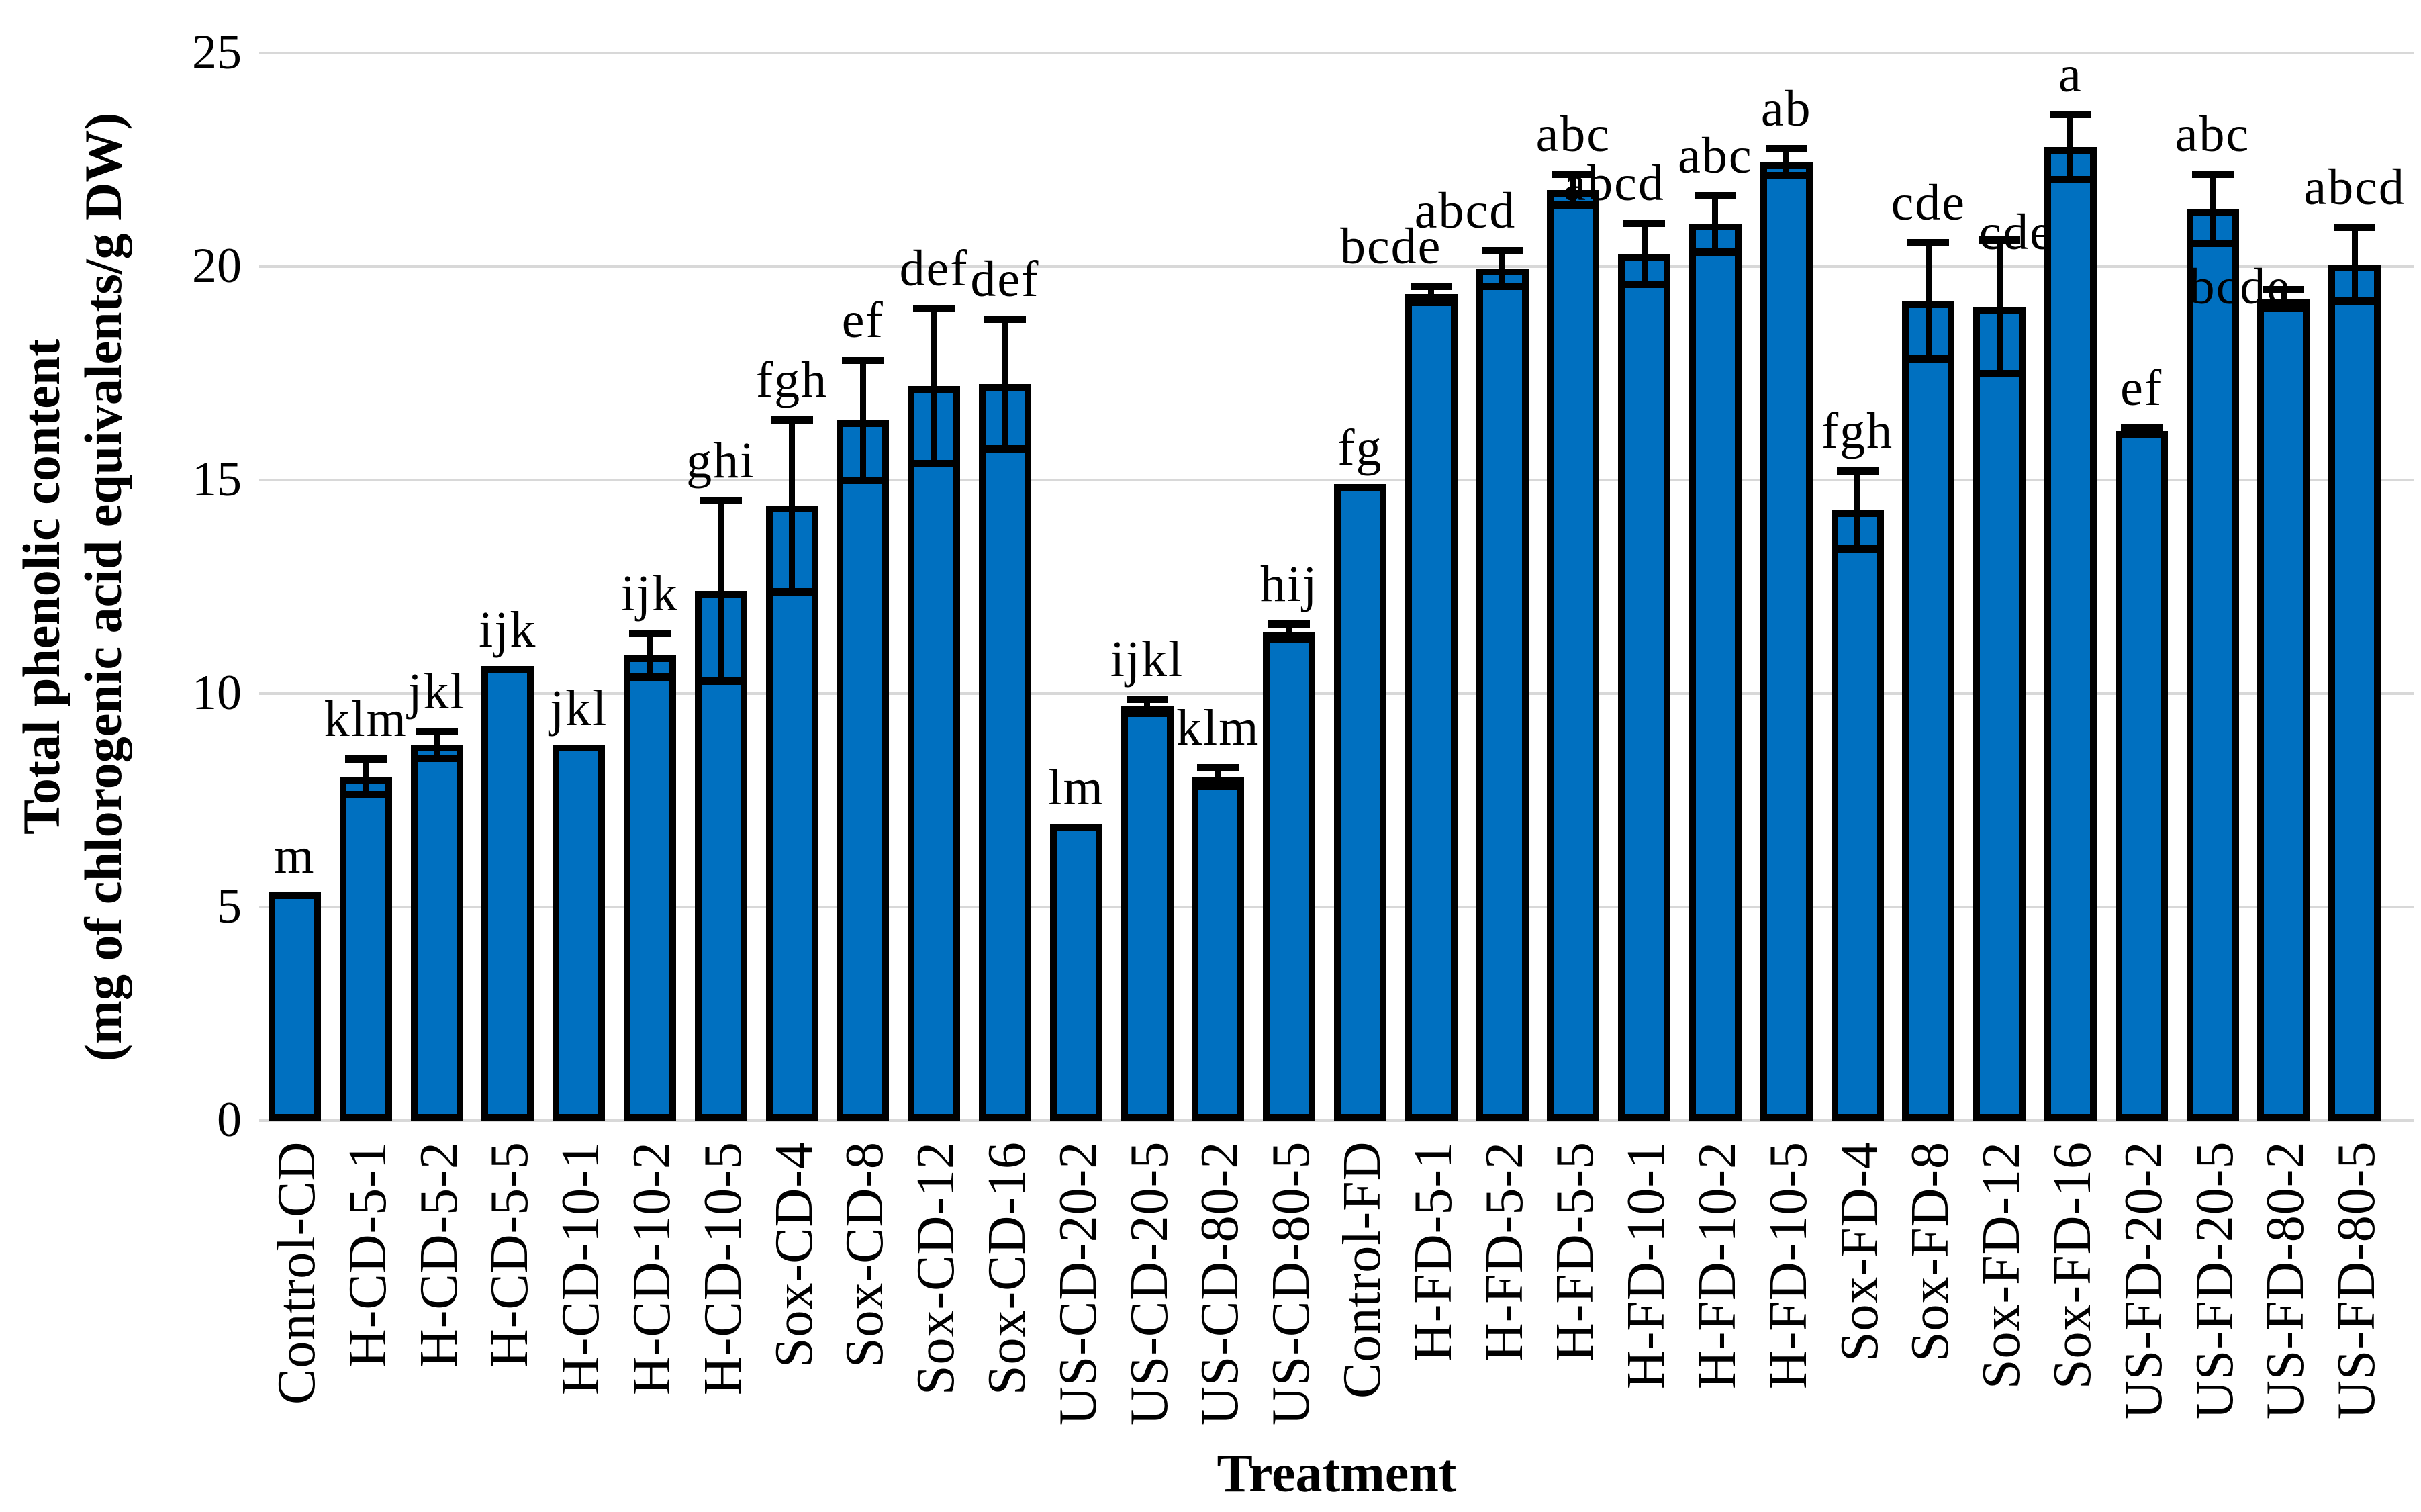 The image size is (2421, 1512). I want to click on sig-letter-H-FD-10-2: abc, so click(1715, 155).